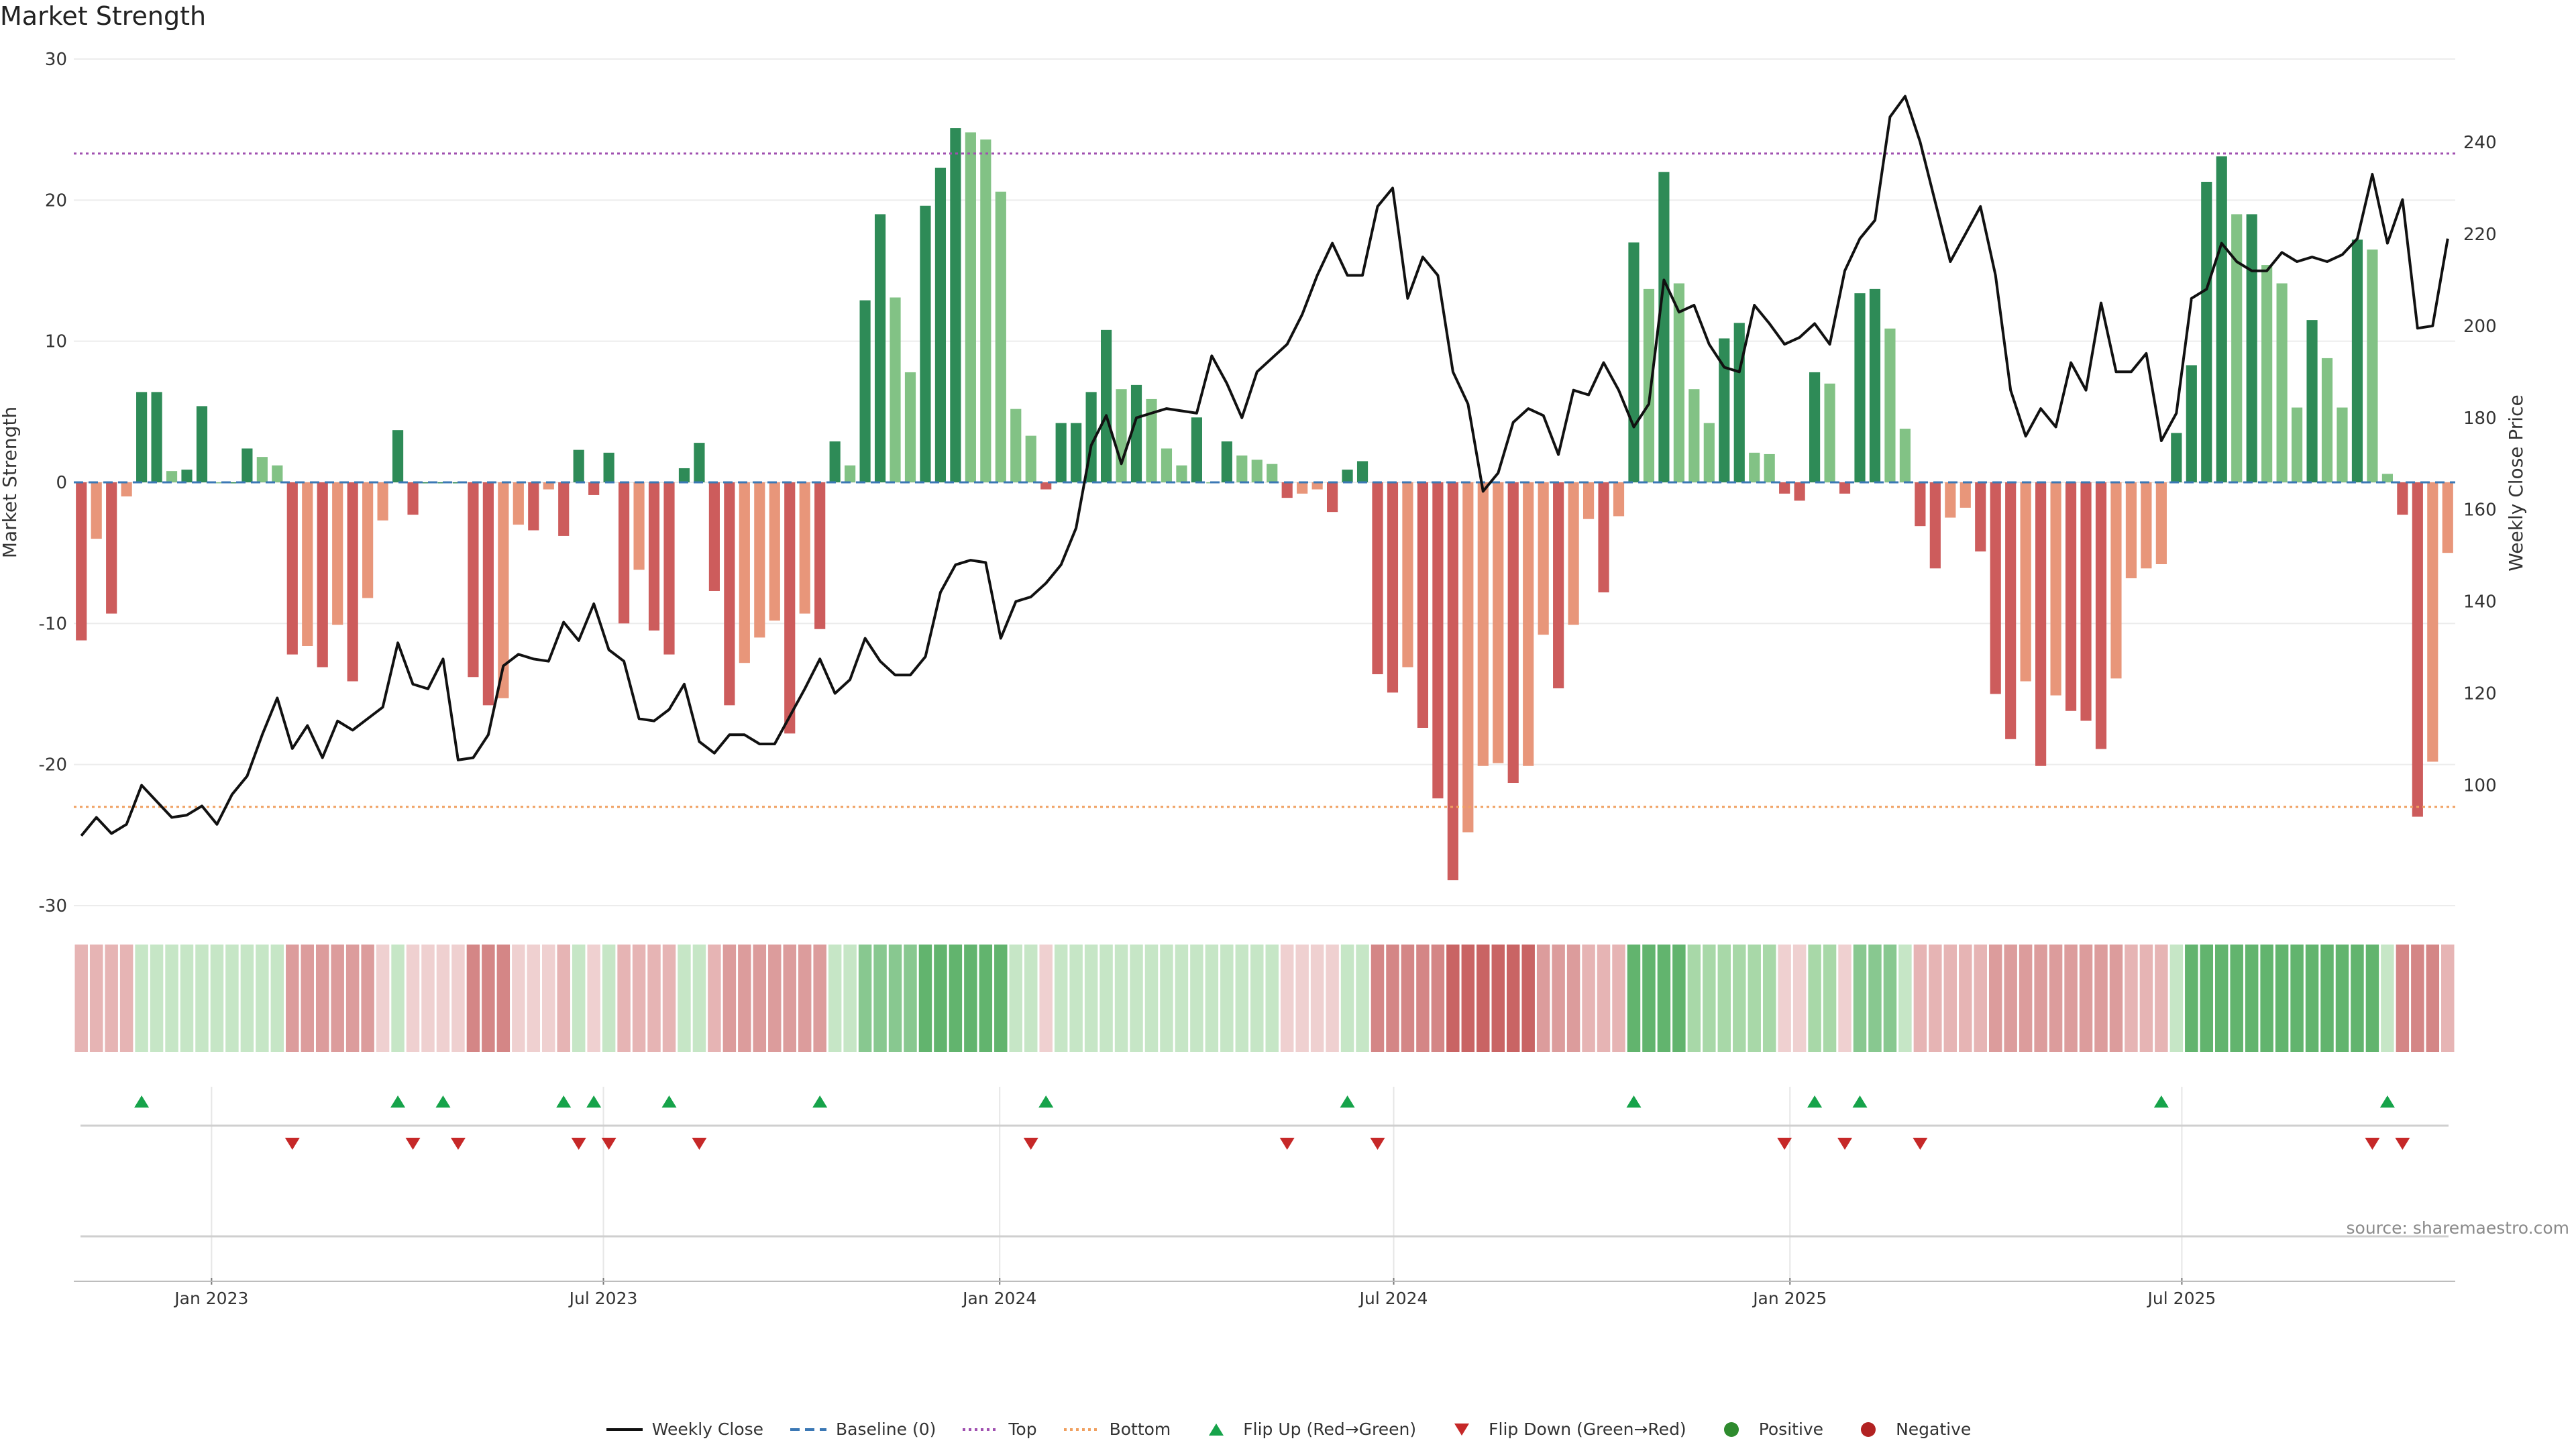 The image size is (2576, 1449). I want to click on page-title: Market Strength, so click(103, 16).